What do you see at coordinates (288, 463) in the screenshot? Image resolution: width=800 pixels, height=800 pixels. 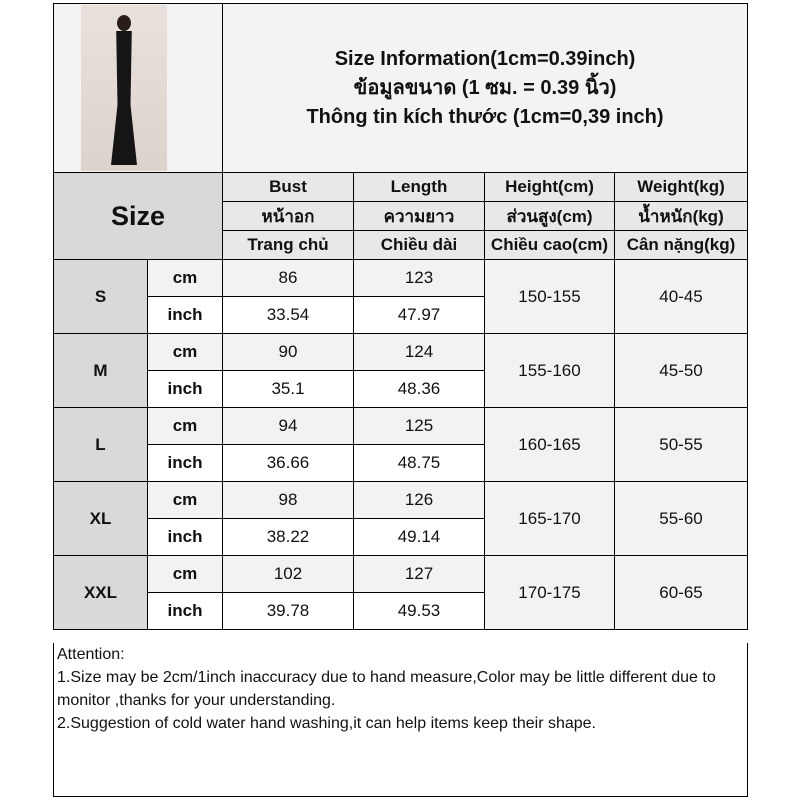 I see `bust-inch: 36.66` at bounding box center [288, 463].